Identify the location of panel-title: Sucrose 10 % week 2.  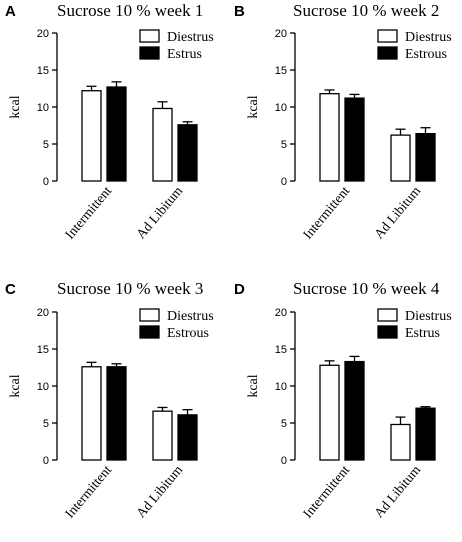
(366, 10).